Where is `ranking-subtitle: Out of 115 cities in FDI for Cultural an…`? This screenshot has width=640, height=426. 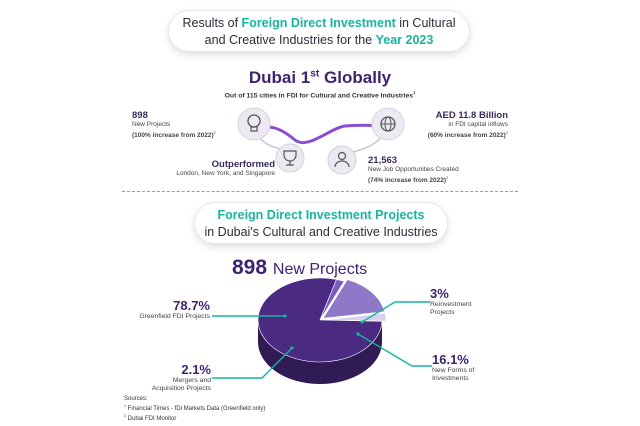 ranking-subtitle: Out of 115 cities in FDI for Cultural an… is located at coordinates (320, 94).